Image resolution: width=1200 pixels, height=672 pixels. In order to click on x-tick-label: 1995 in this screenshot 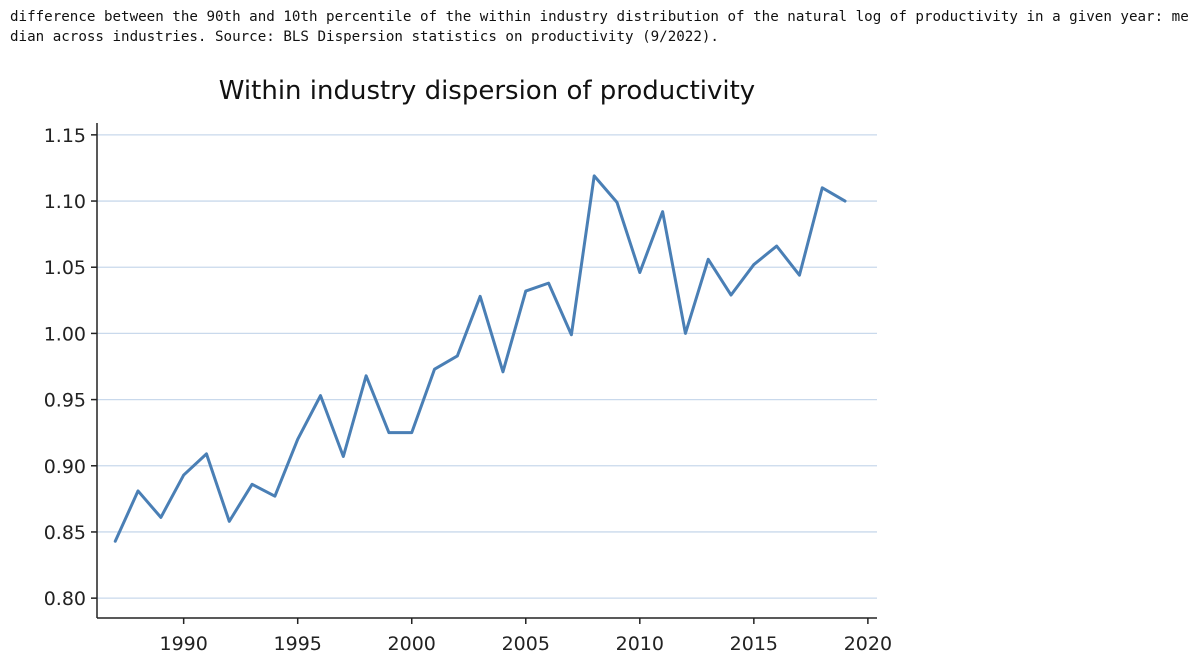, I will do `click(298, 644)`.